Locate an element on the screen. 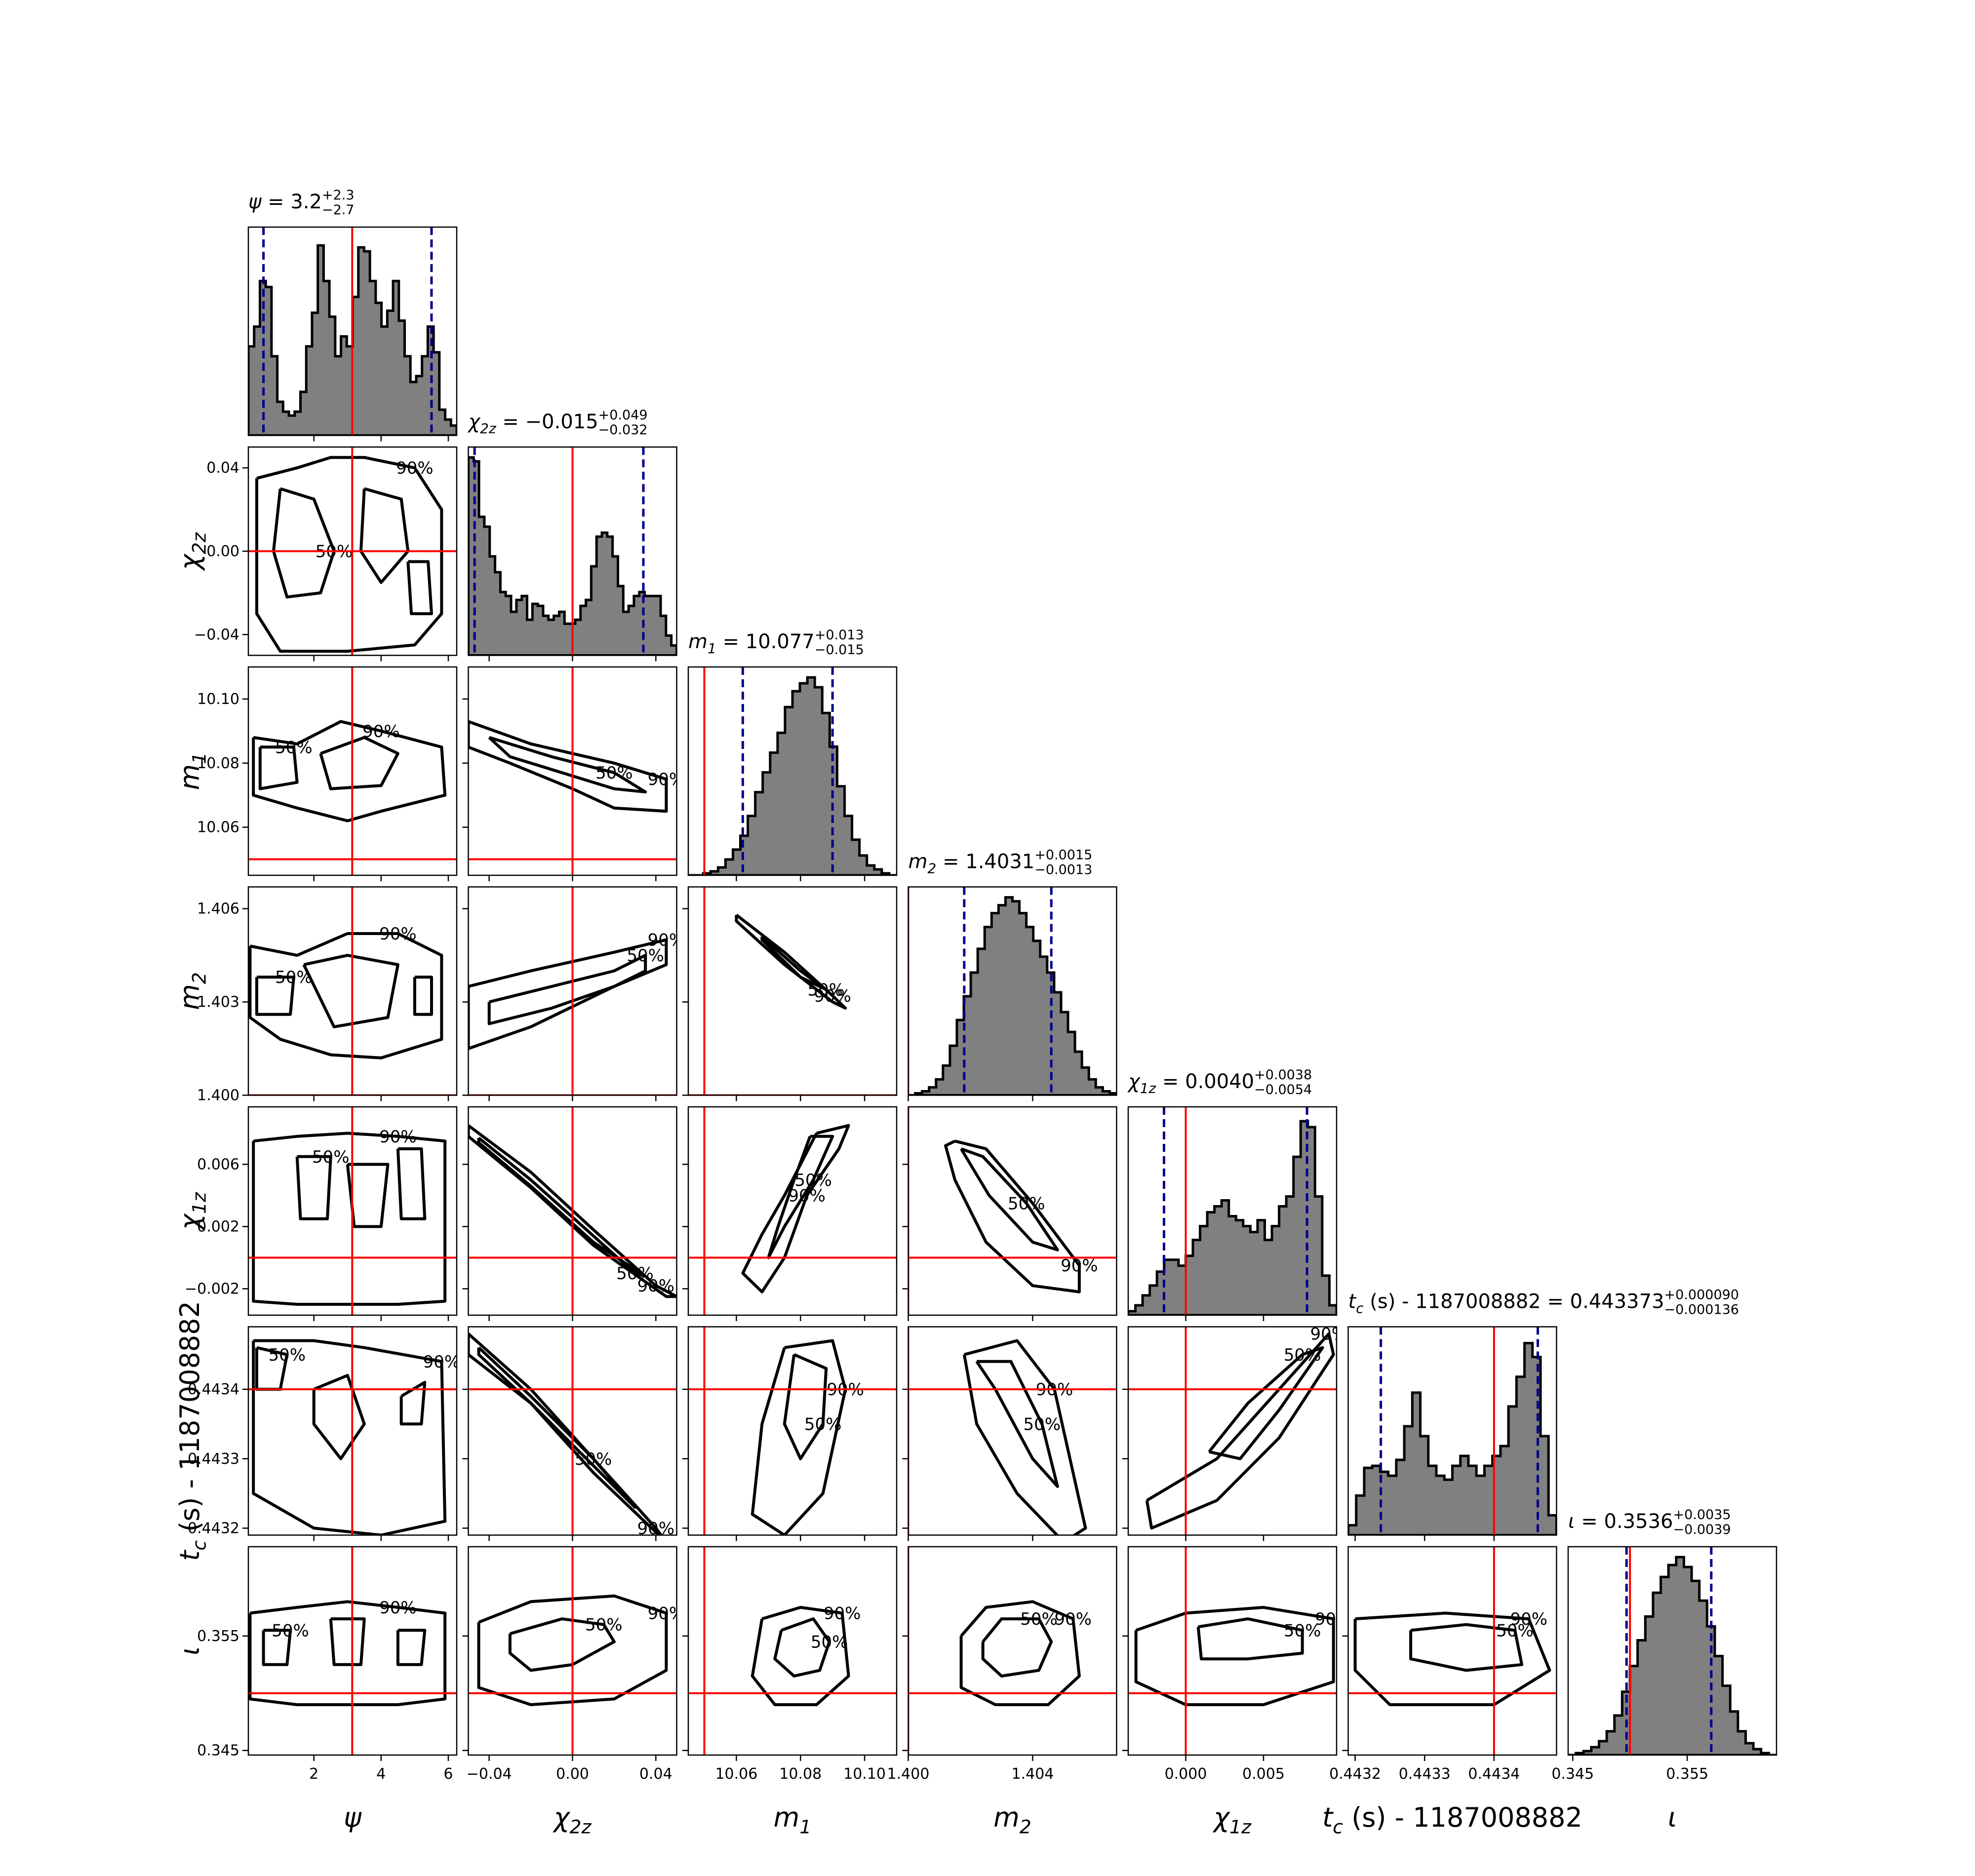 Image resolution: width=1975 pixels, height=1876 pixels. title-plus: +0.0038 is located at coordinates (1283, 1075).